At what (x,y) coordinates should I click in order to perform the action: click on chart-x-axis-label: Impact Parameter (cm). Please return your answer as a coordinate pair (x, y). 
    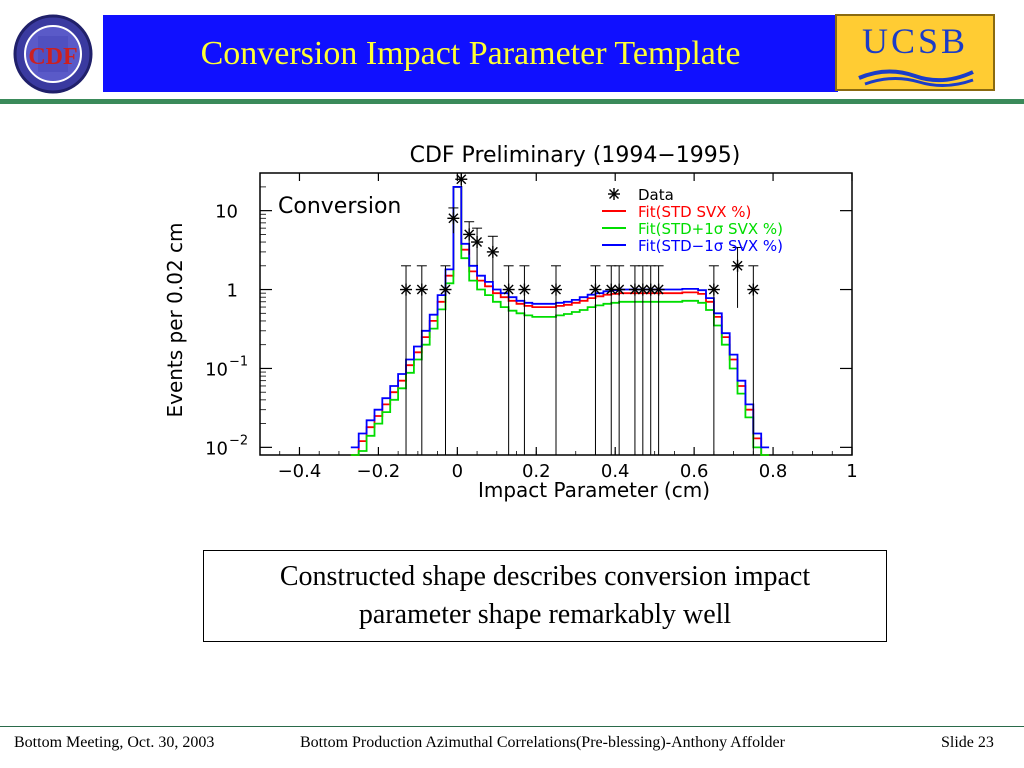
    Looking at the image, I should click on (594, 490).